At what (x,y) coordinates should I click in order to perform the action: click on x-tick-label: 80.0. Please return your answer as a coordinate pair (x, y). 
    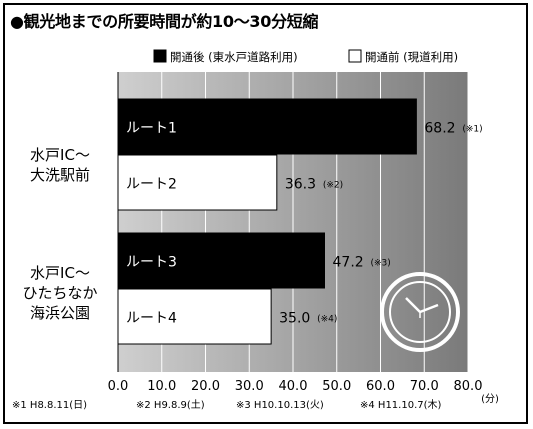
    Looking at the image, I should click on (468, 386).